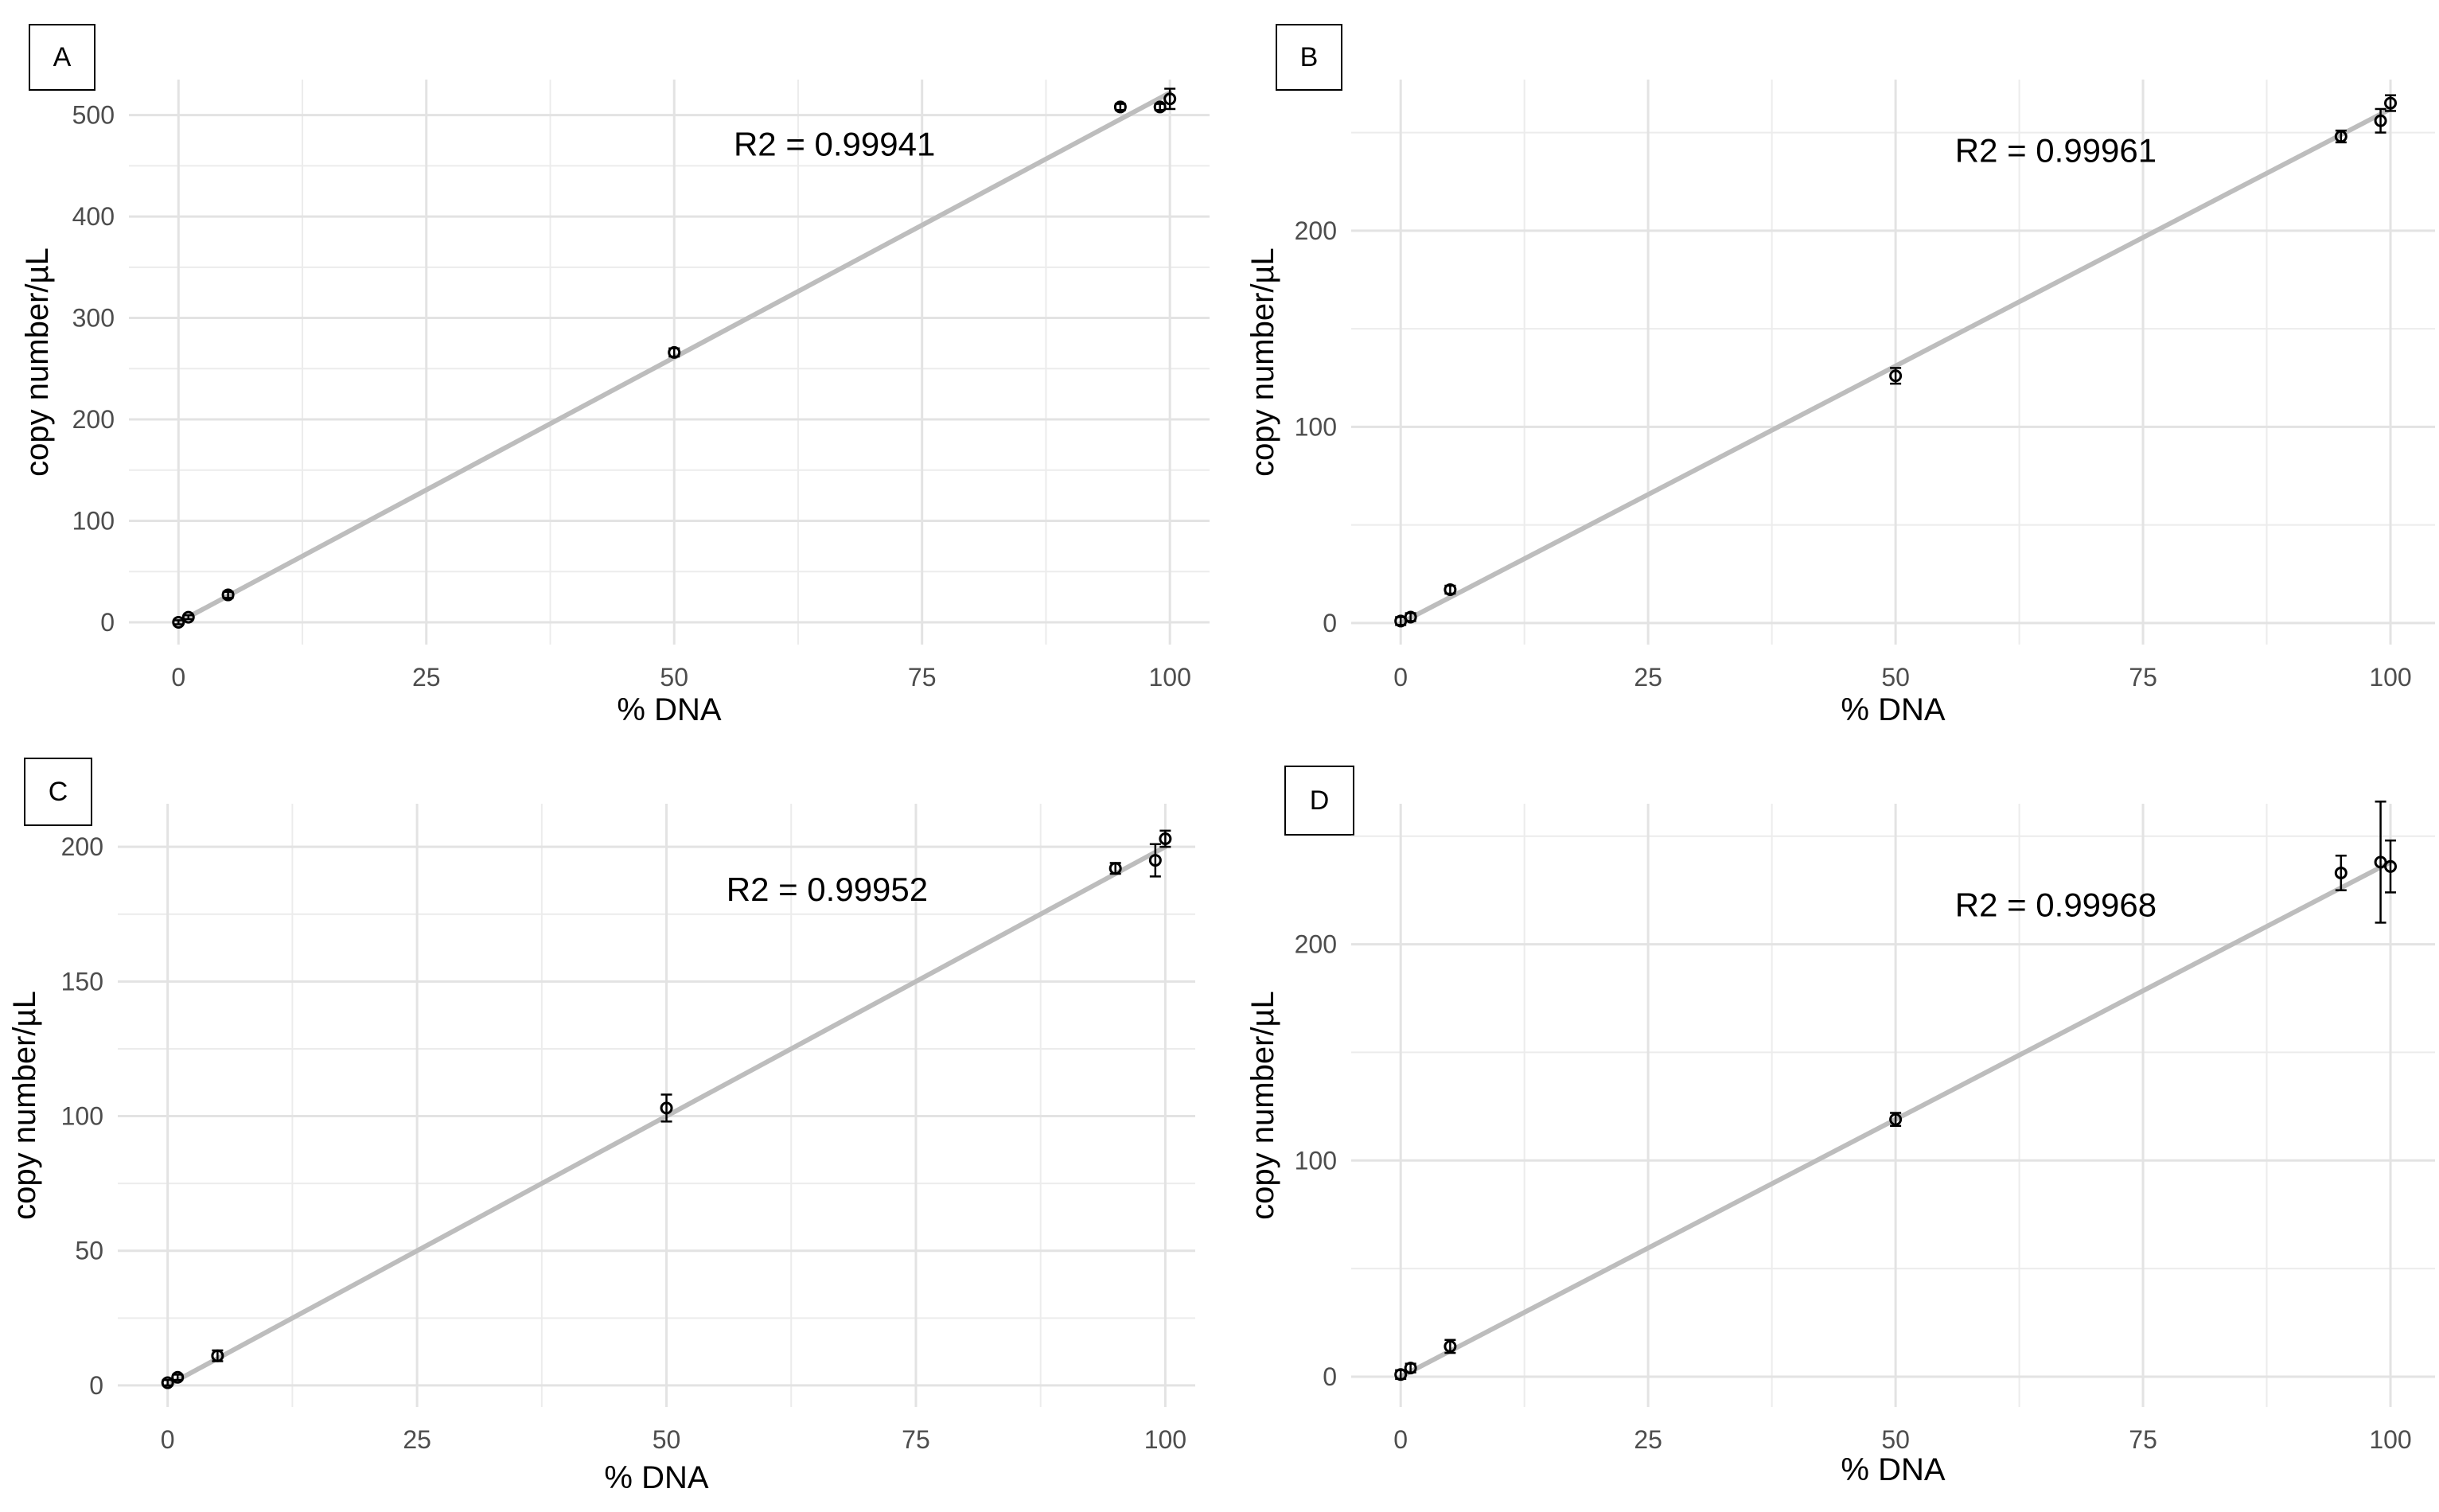  Describe the element at coordinates (1309, 57) in the screenshot. I see `panel-label-b: B` at that location.